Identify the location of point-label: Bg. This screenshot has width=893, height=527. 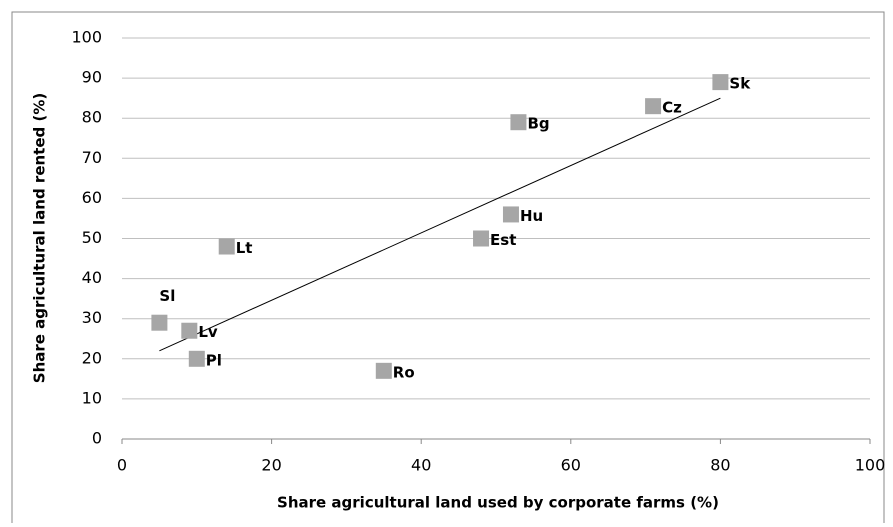
(538, 124).